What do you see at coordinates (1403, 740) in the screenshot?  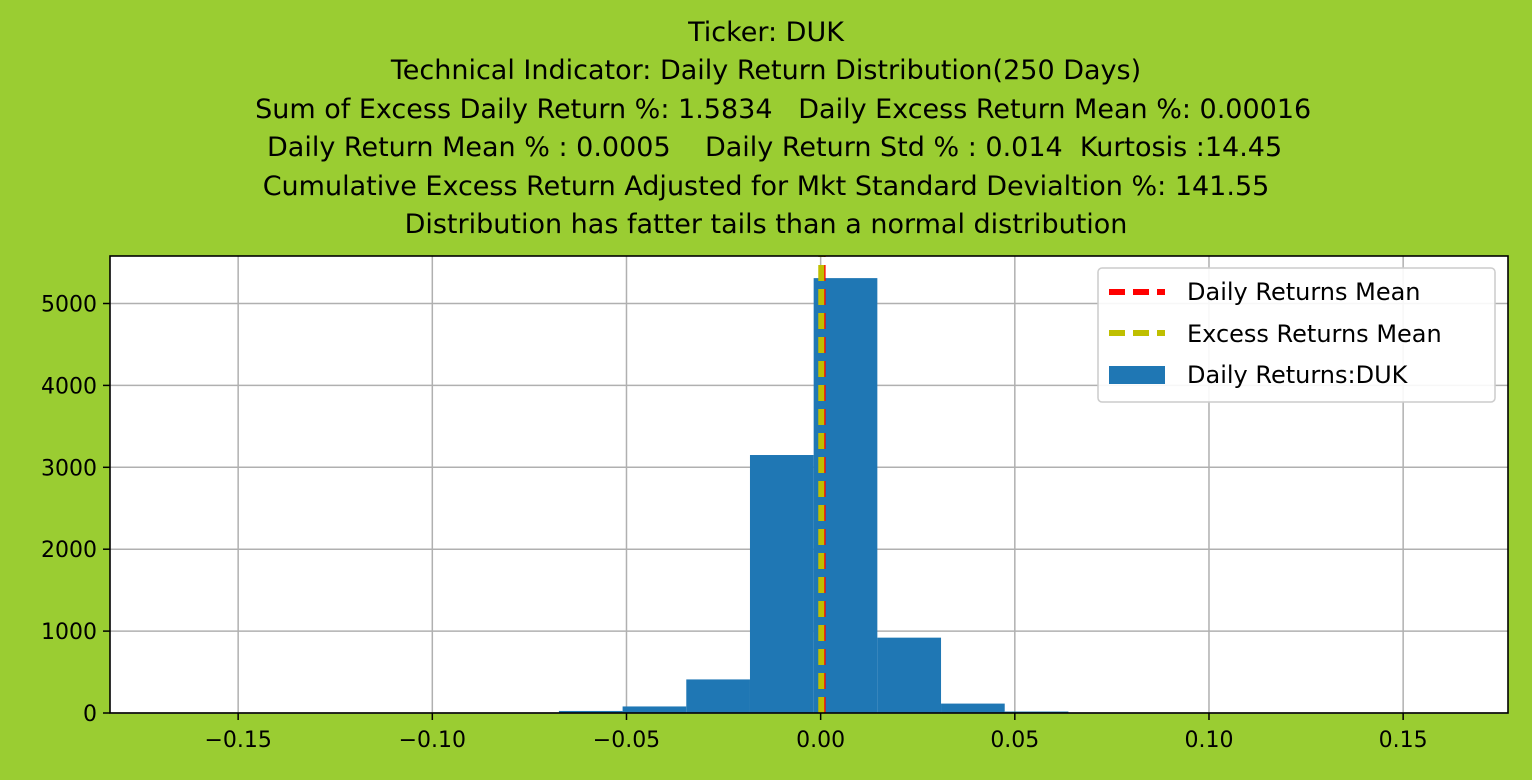 I see `x-tick-label-6: 0.15` at bounding box center [1403, 740].